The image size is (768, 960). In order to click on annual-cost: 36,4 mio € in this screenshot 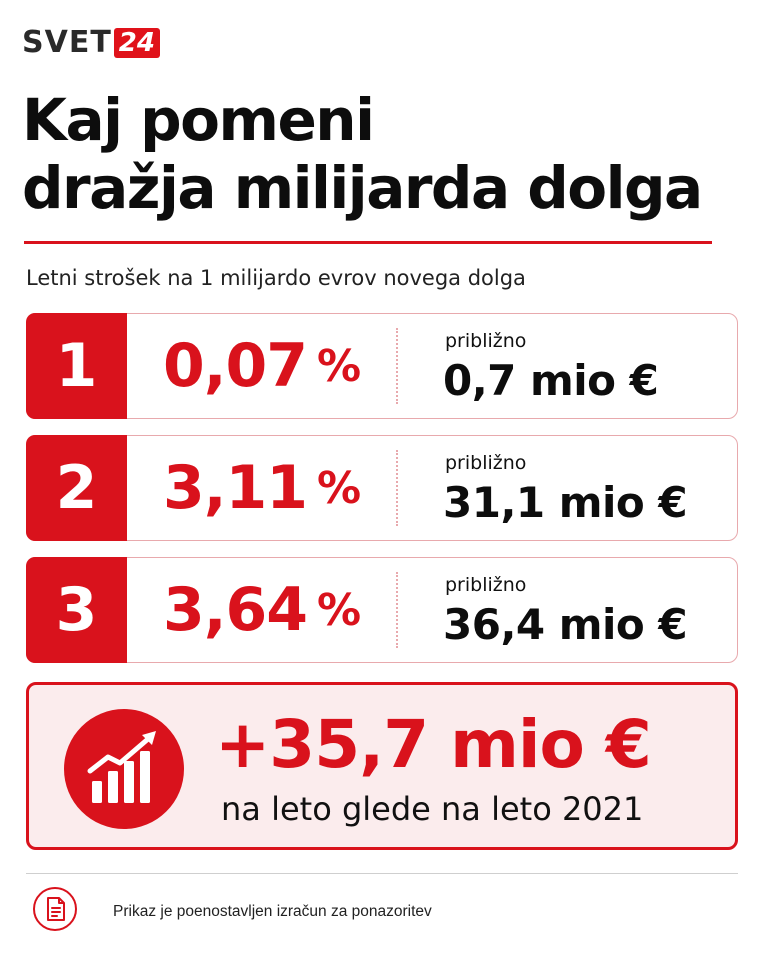, I will do `click(565, 624)`.